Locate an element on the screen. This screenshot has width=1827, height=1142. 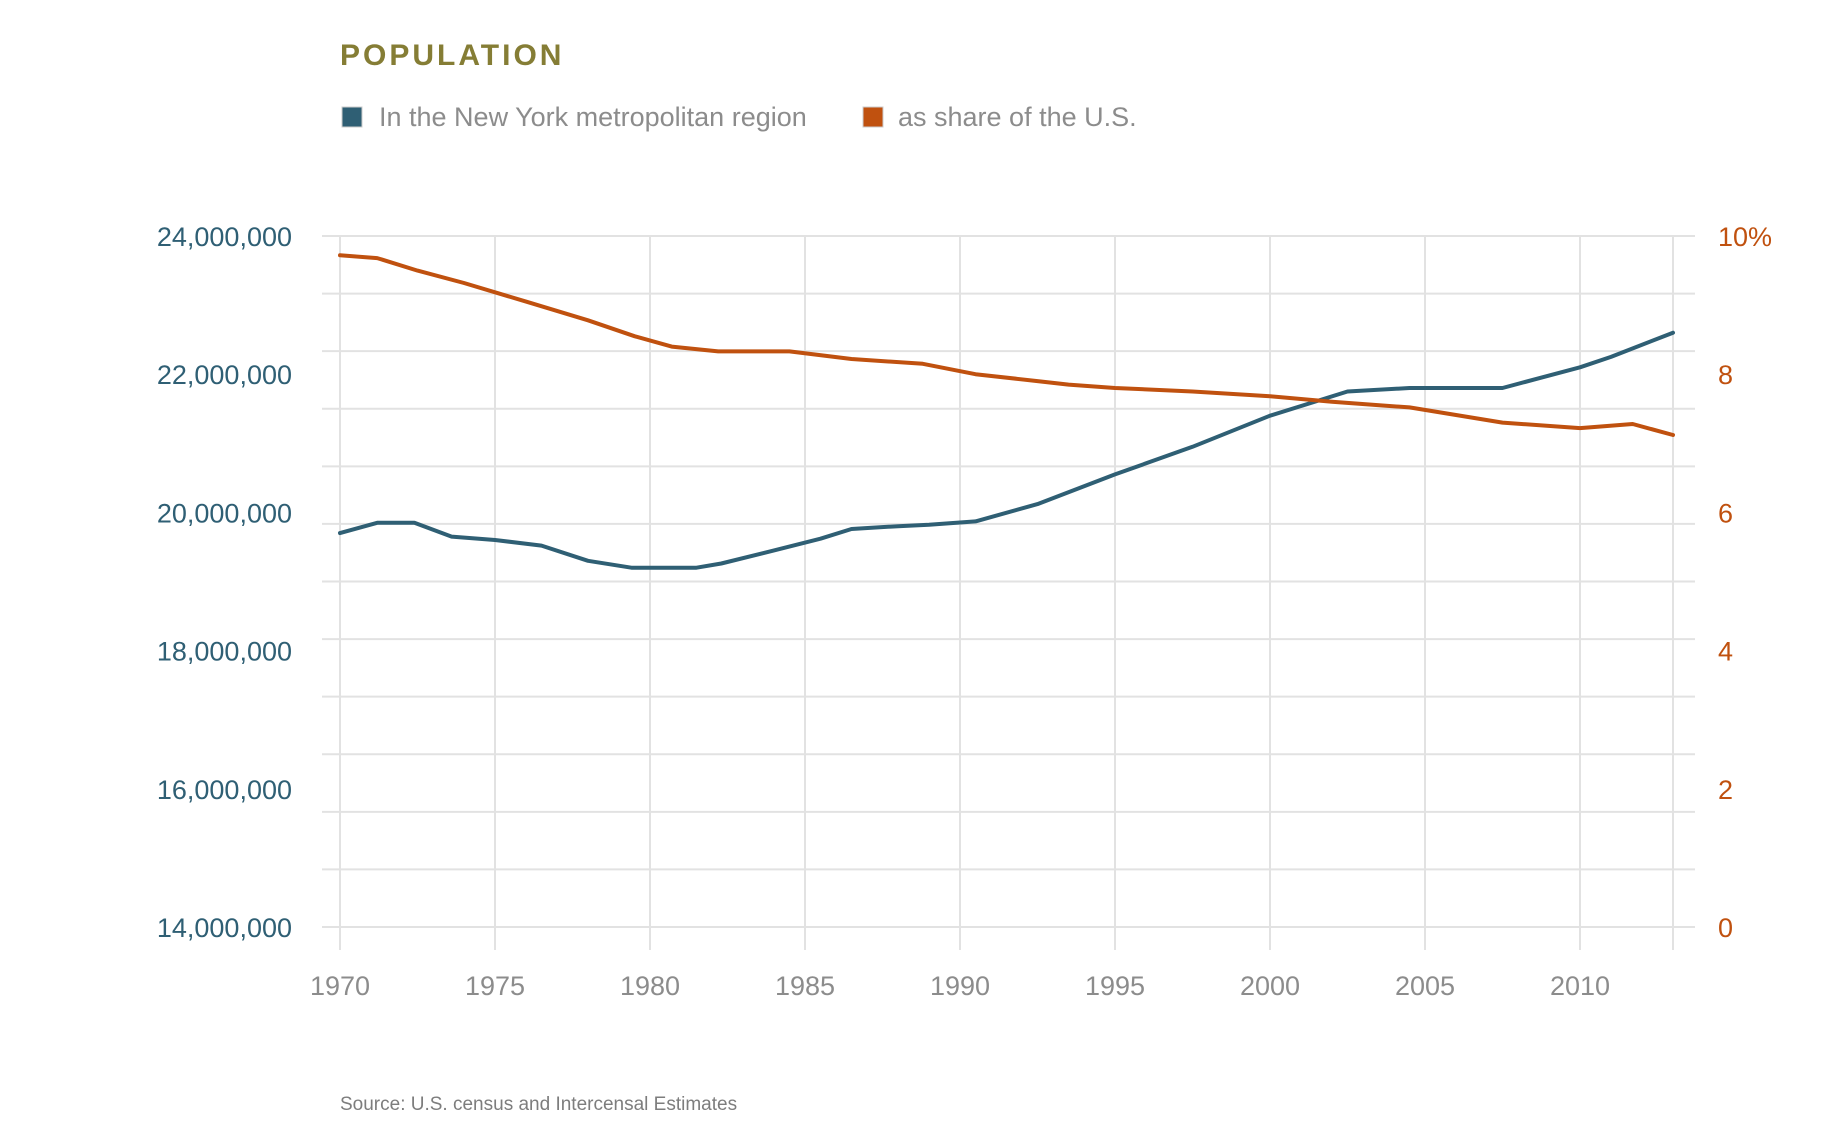
legend-swatch-share is located at coordinates (873, 117).